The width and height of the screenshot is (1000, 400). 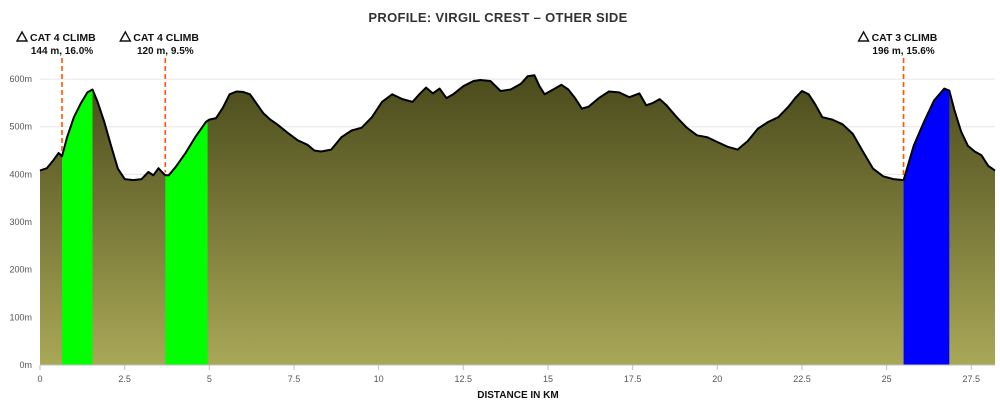 I want to click on climb-detail: 120 m, 9.5%, so click(x=165, y=51).